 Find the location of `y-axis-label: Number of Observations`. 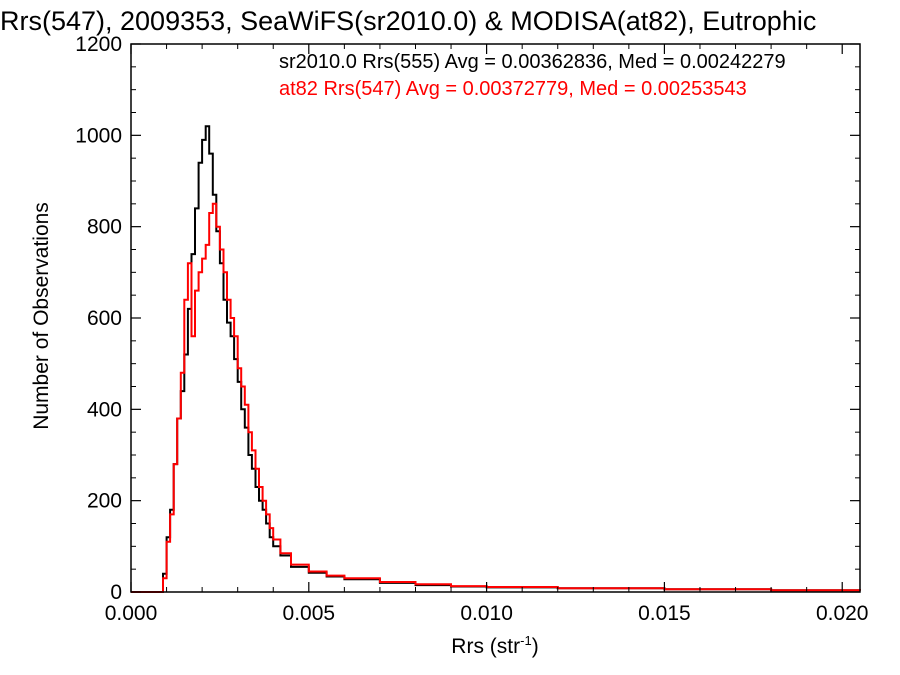

y-axis-label: Number of Observations is located at coordinates (41, 316).